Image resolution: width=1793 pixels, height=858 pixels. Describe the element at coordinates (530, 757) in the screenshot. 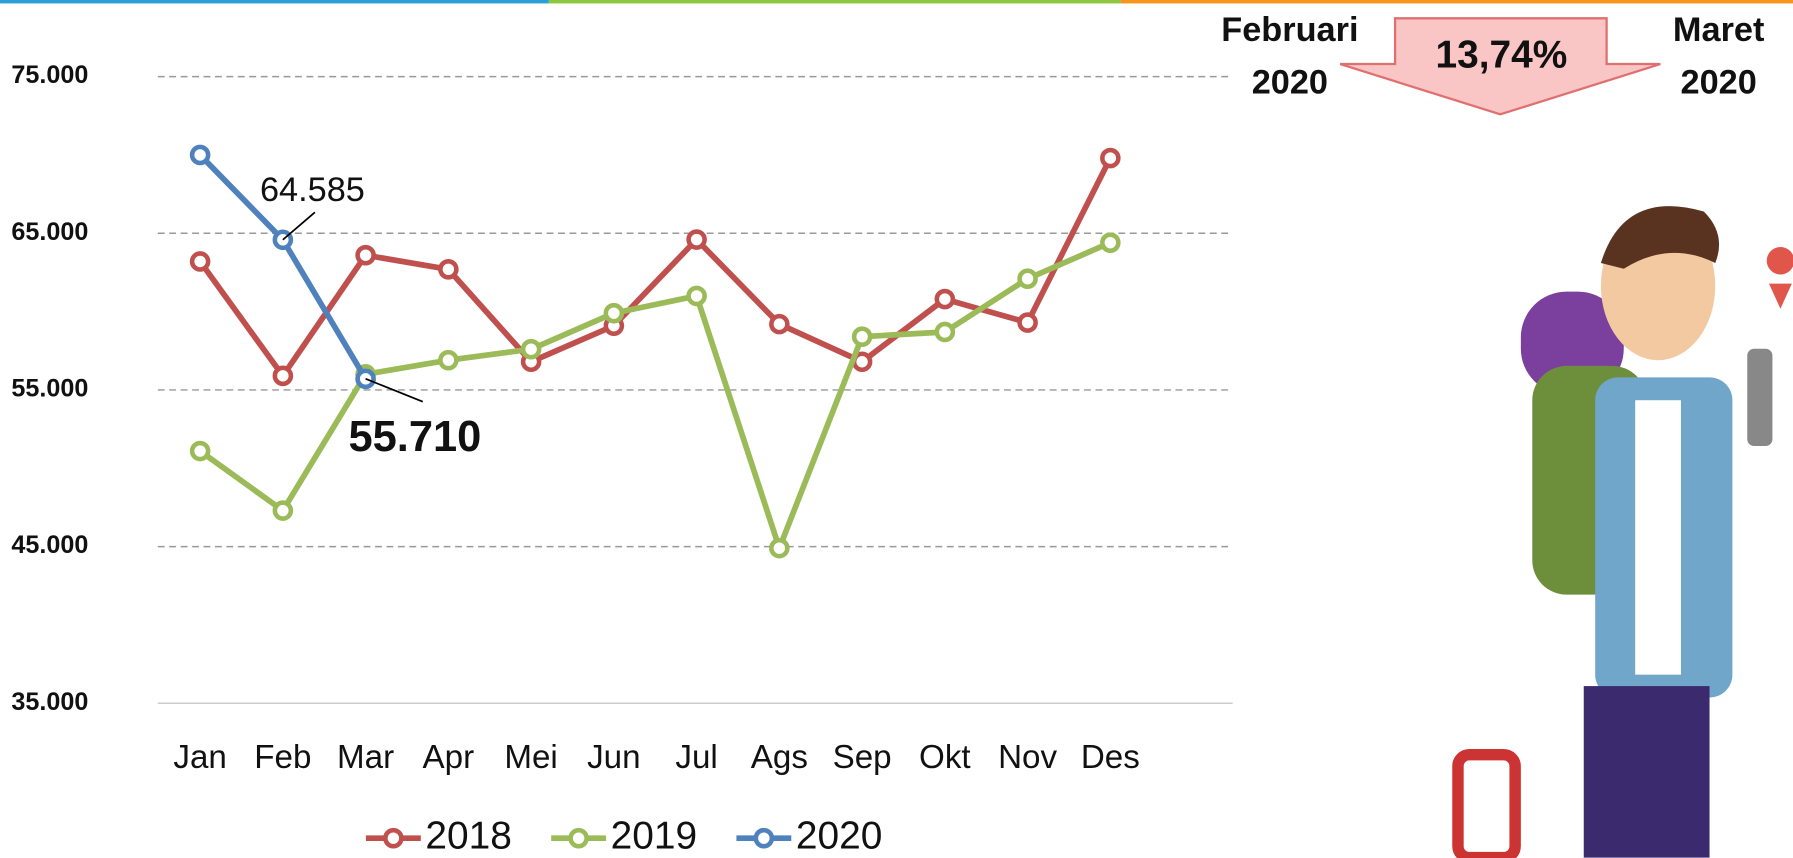

I see `x-tick-label: Mei` at that location.